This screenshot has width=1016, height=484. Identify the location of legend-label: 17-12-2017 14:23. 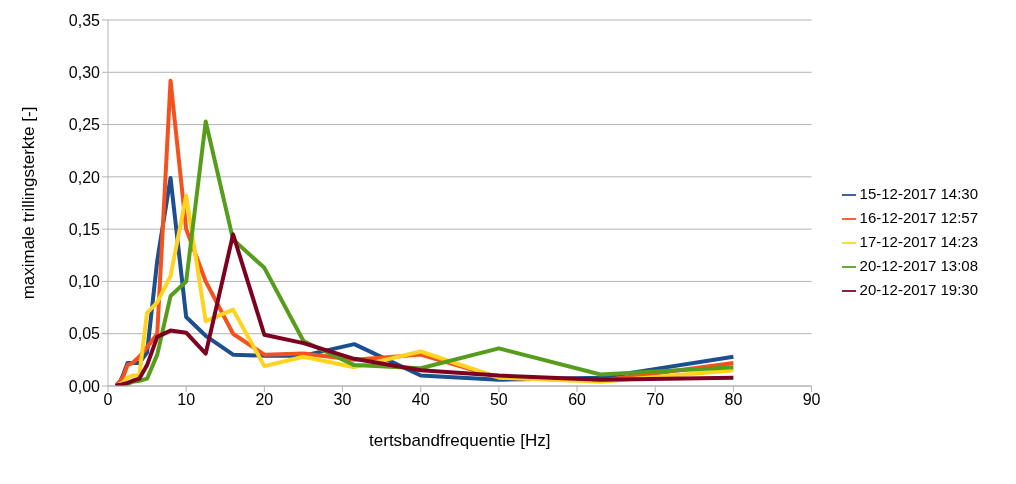
(918, 241).